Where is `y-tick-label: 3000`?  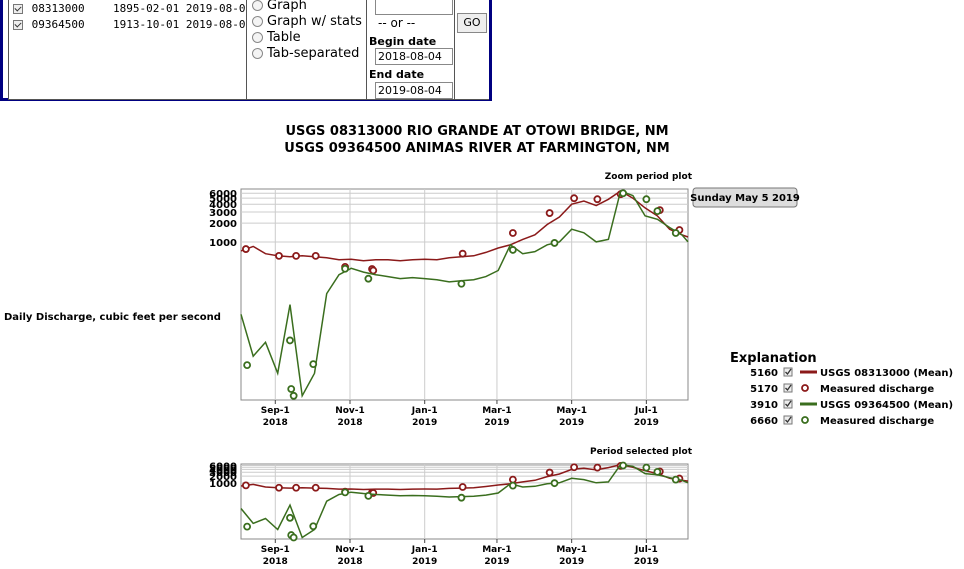 y-tick-label: 3000 is located at coordinates (223, 213).